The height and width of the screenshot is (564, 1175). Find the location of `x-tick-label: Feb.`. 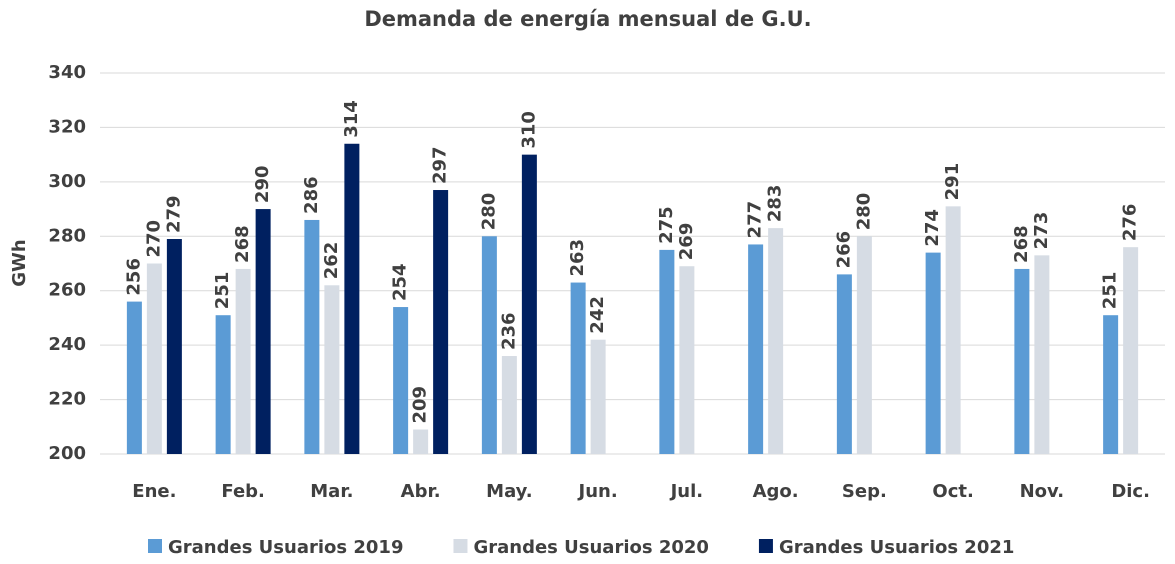

x-tick-label: Feb. is located at coordinates (243, 491).